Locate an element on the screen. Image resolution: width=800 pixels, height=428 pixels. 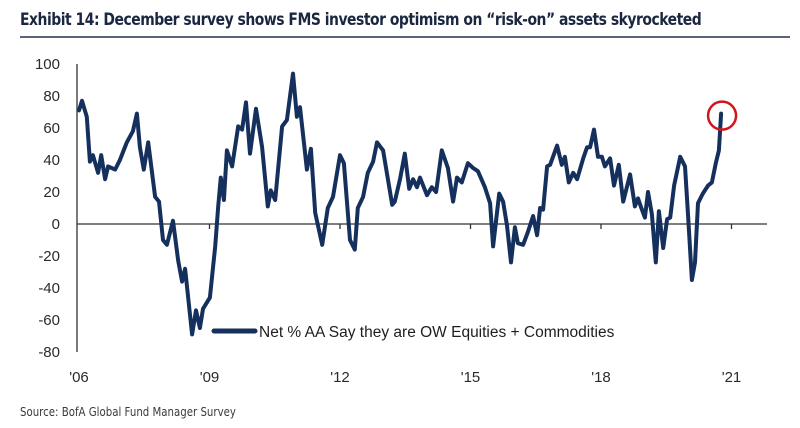
annotation-layer is located at coordinates (722, 115).